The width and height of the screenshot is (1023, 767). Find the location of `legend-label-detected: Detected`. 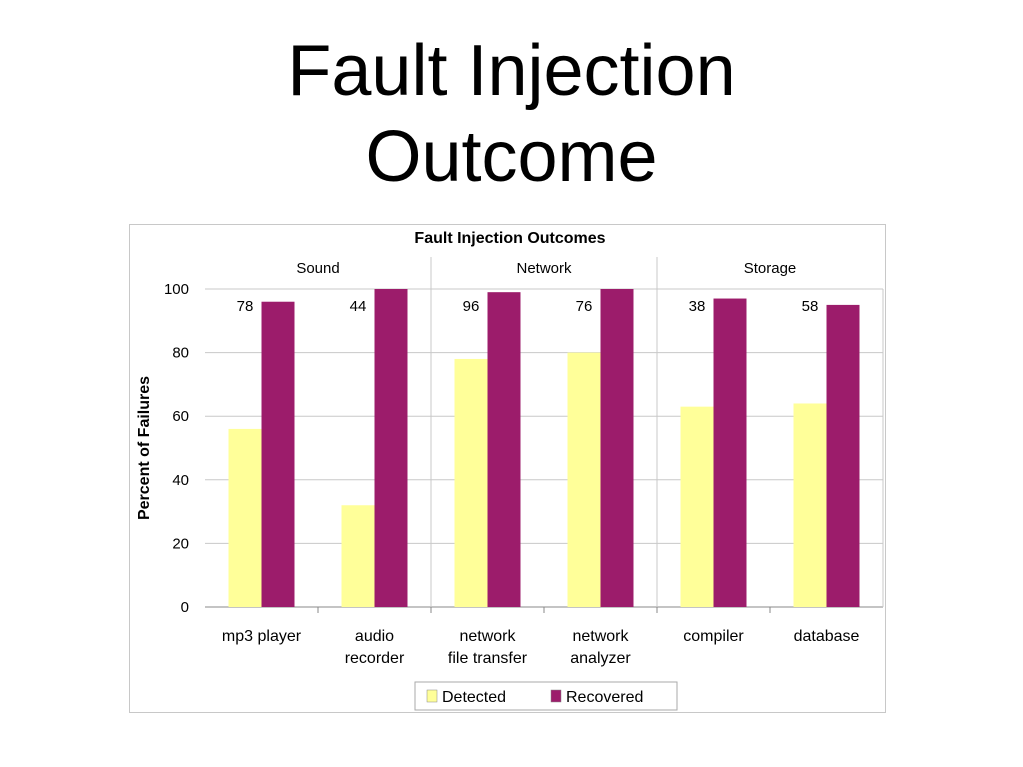

legend-label-detected: Detected is located at coordinates (474, 697).